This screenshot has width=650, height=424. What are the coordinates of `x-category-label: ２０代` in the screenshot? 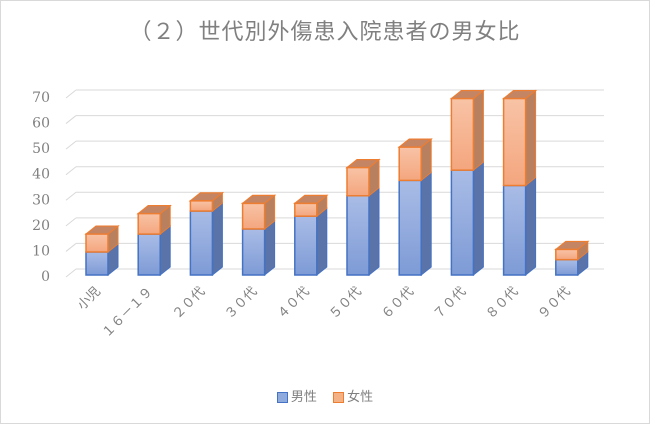 It's located at (189, 303).